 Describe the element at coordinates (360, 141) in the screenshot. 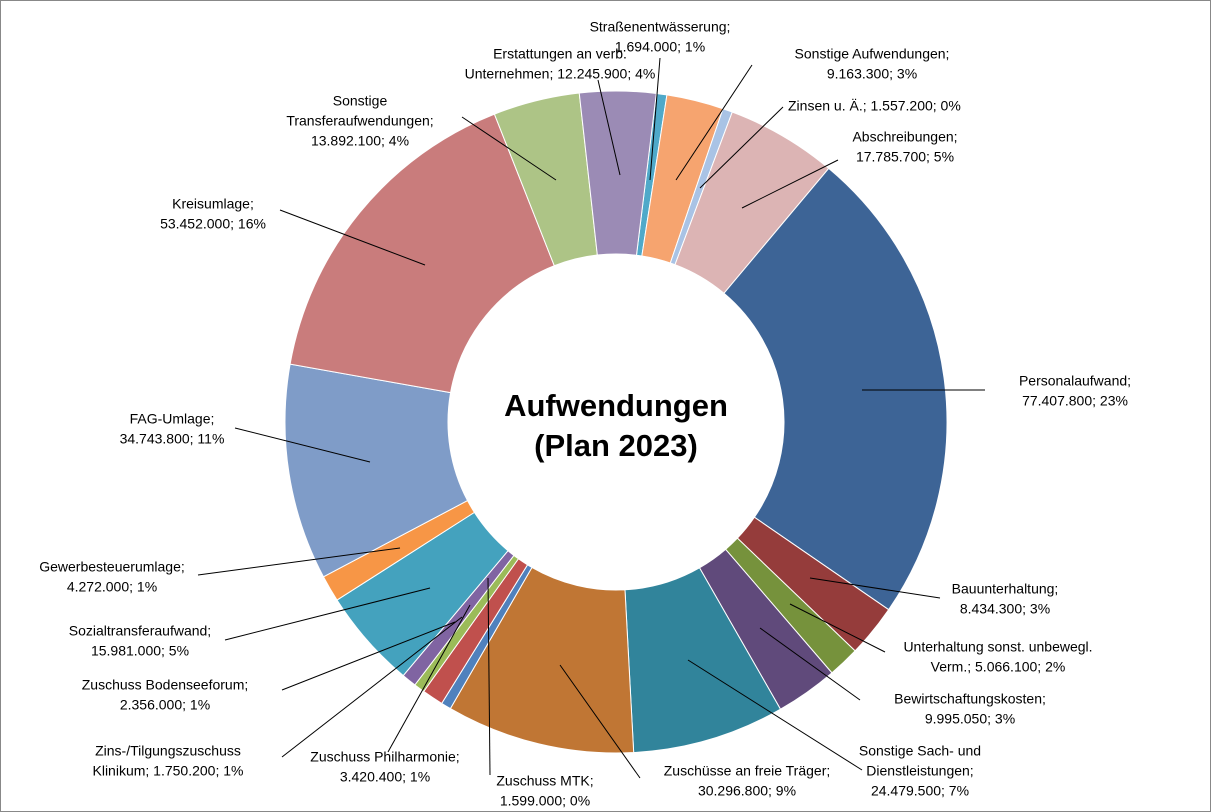

I see `data-label: 13.892.100; 4%` at that location.